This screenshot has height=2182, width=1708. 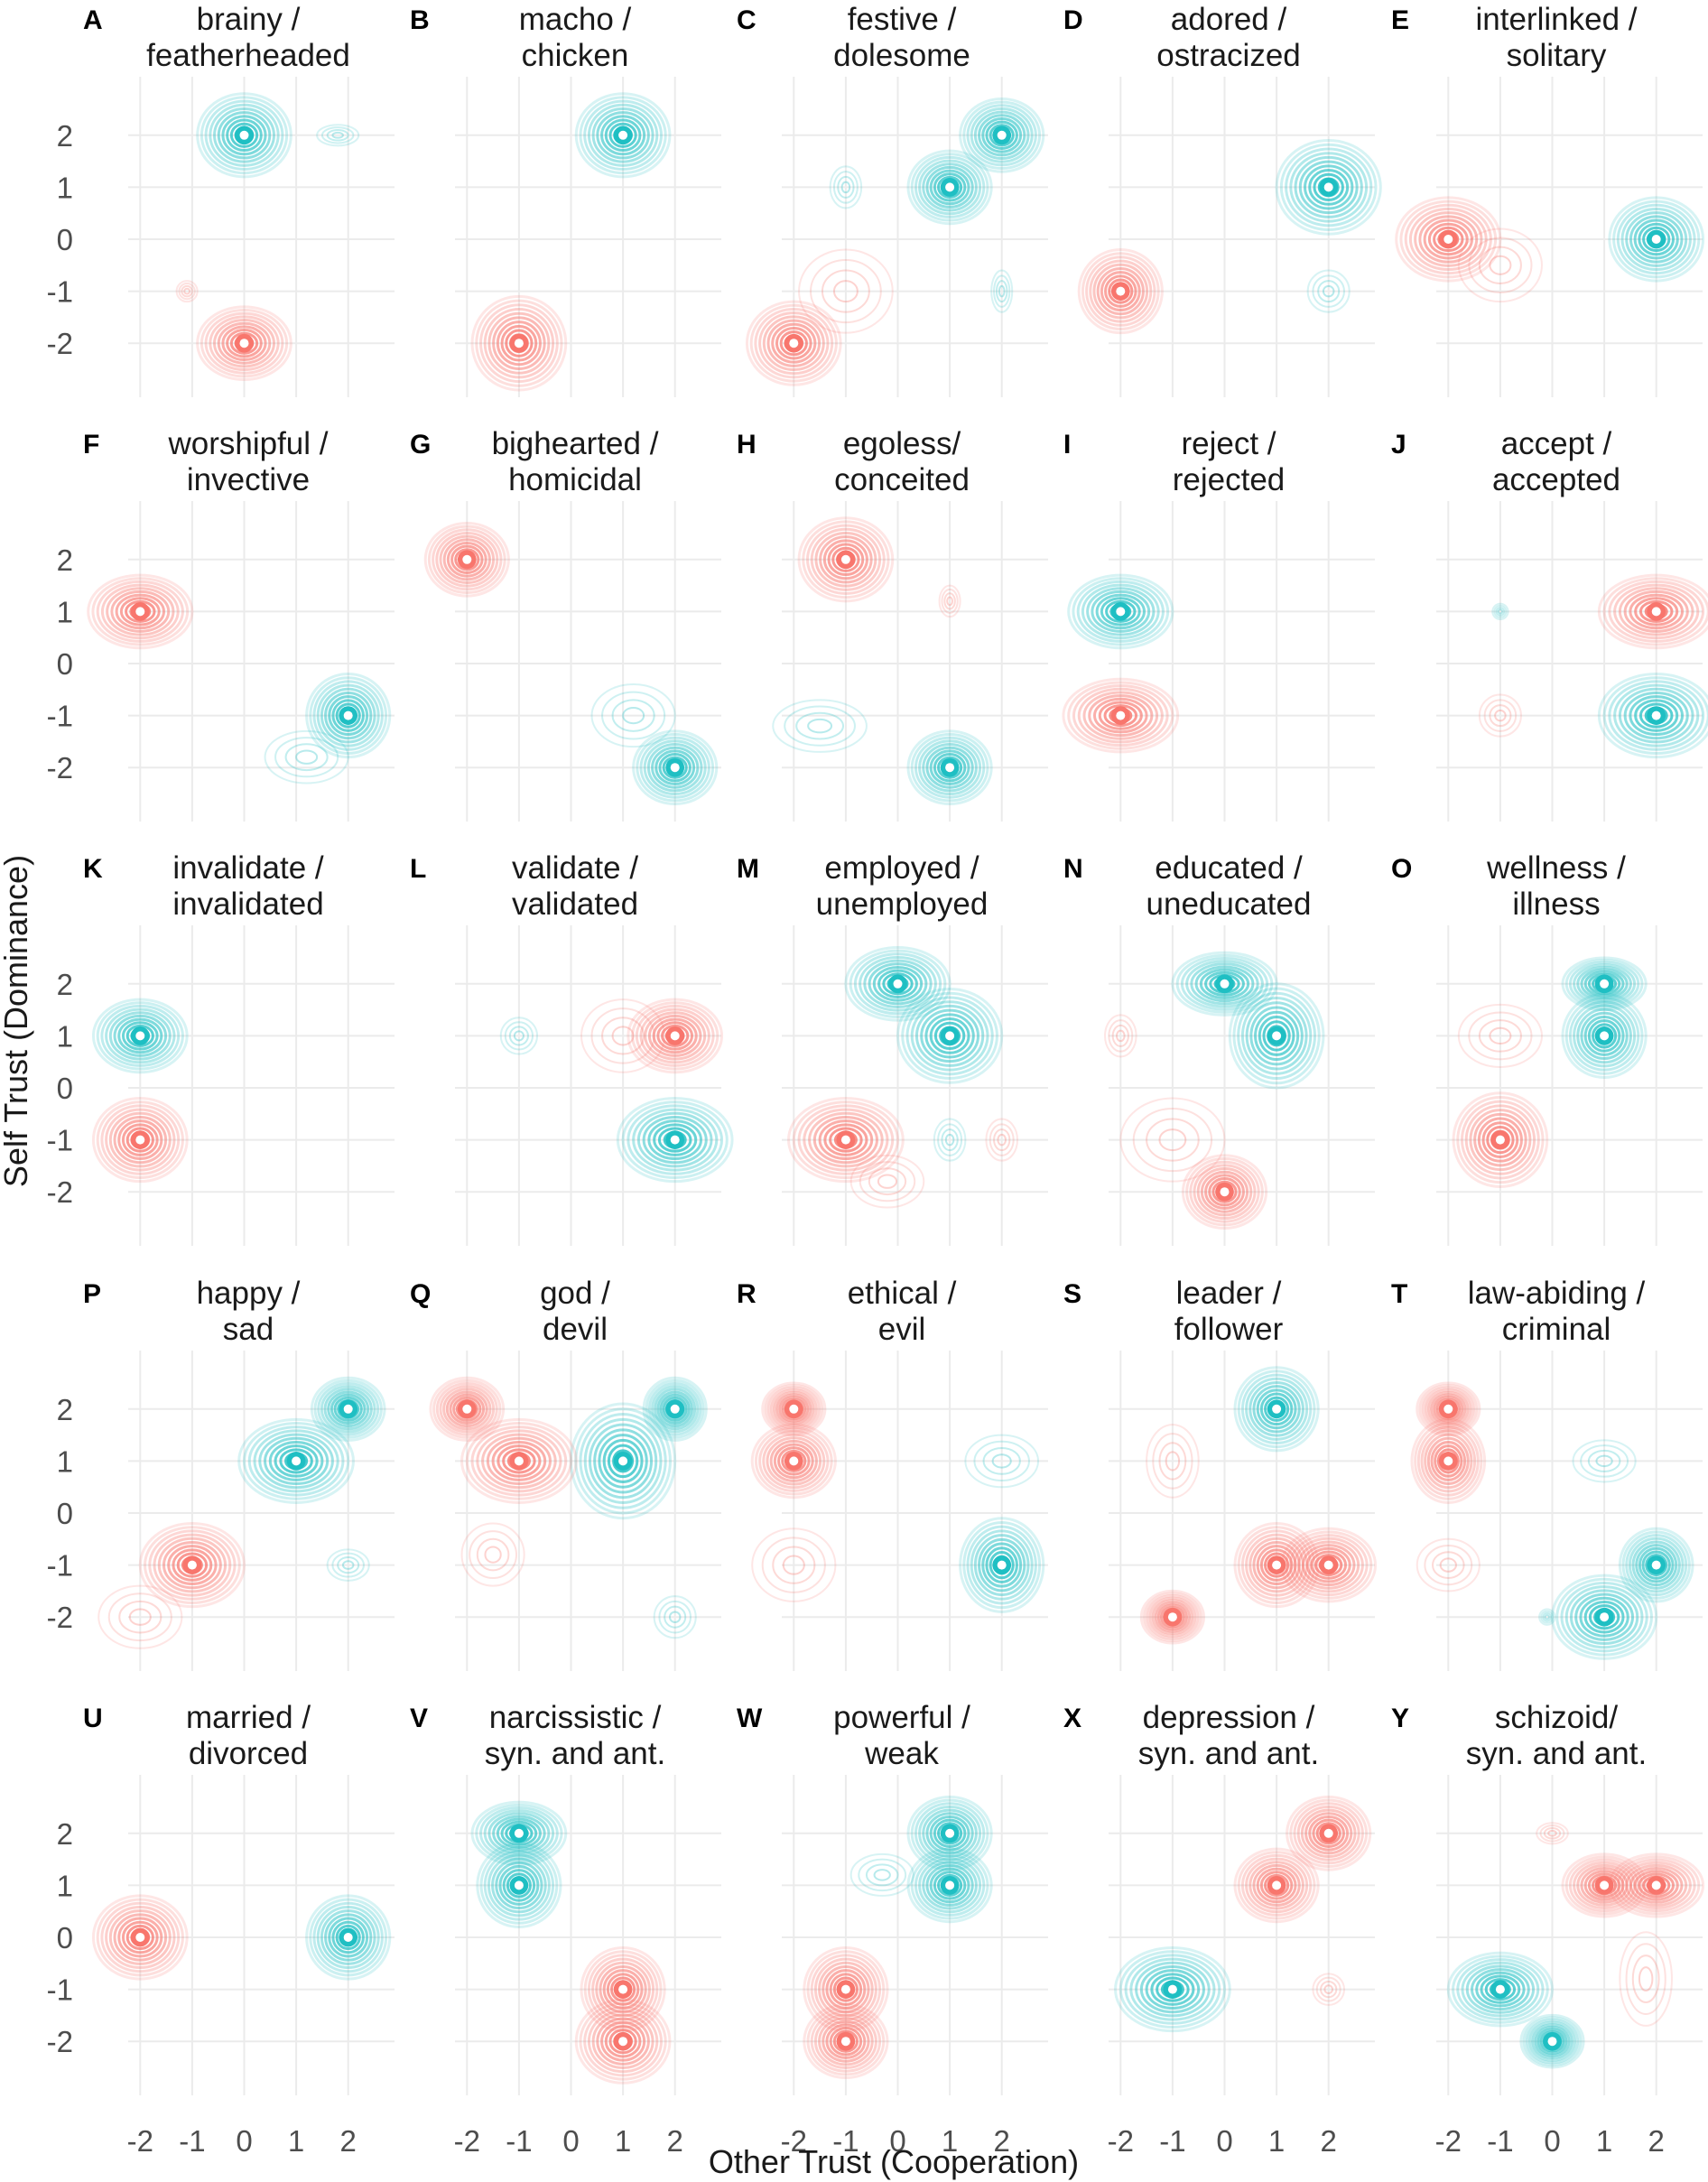 I want to click on panel-title-line2: invective, so click(x=248, y=479).